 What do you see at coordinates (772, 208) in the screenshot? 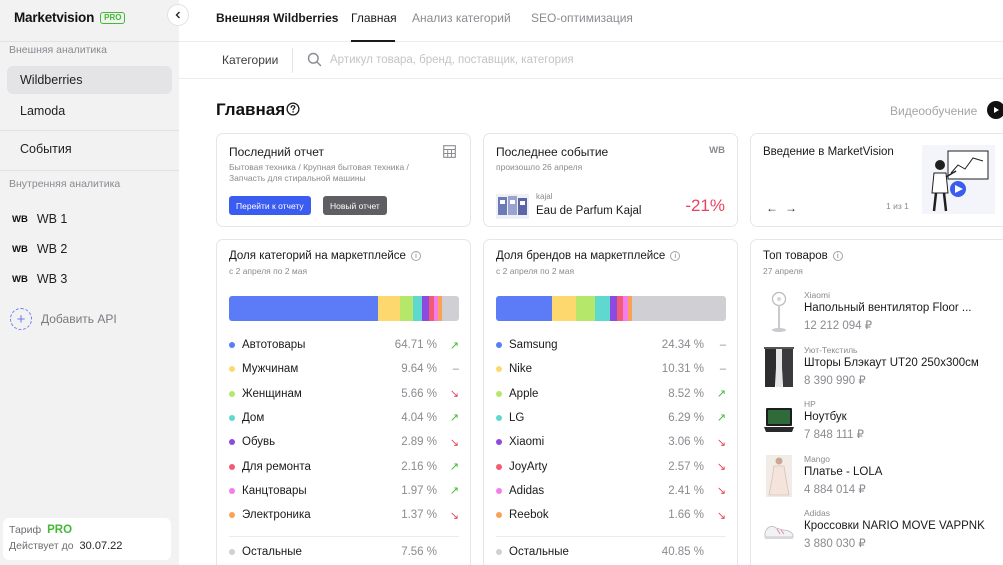
I see `arrow-left-icon: ←` at bounding box center [772, 208].